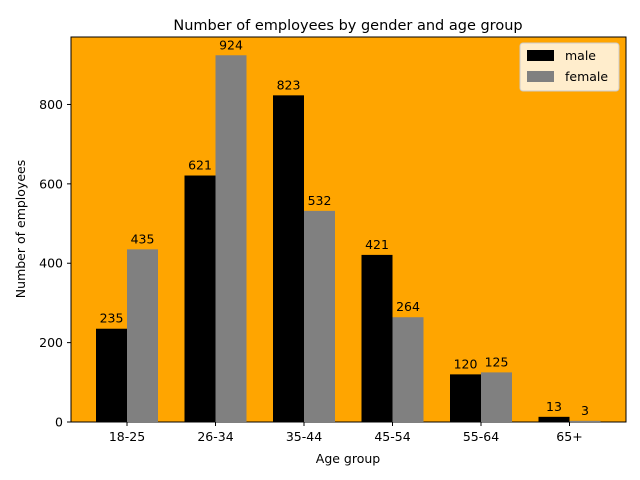  I want to click on y-tick-label: 600, so click(51, 183).